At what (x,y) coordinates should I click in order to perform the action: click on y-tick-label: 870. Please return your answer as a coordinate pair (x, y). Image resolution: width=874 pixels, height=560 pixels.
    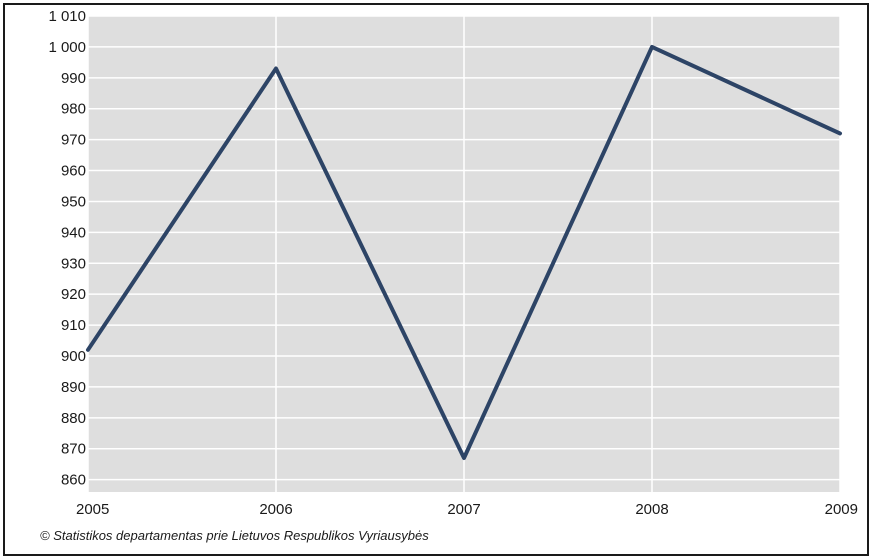
    Looking at the image, I should click on (73, 449).